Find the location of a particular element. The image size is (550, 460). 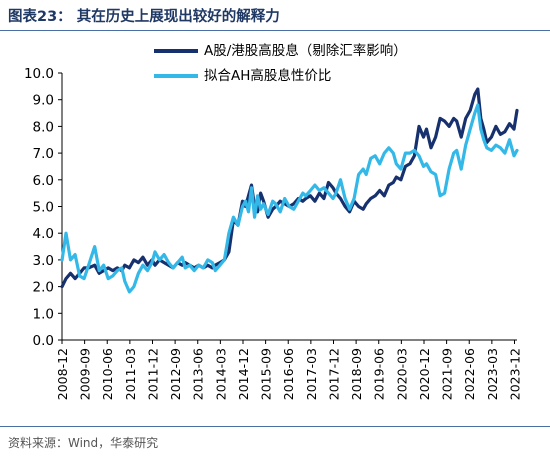

x-tick-label: 2021-09 is located at coordinates (447, 374).